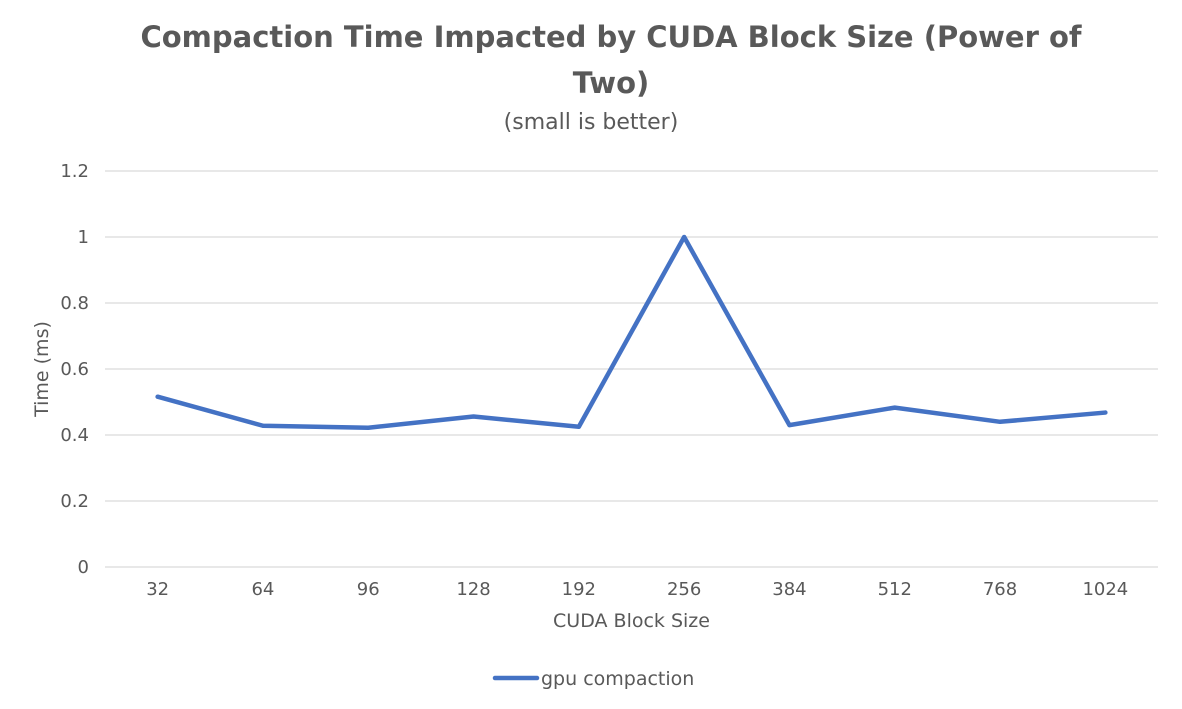  What do you see at coordinates (631, 621) in the screenshot?
I see `x-axis-title: CUDA Block Size` at bounding box center [631, 621].